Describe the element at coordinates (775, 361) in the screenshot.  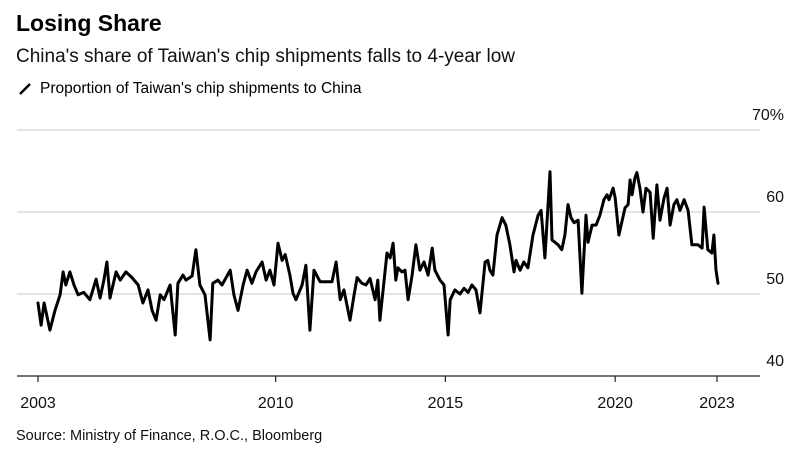
I see `y-tick-label: 40` at that location.